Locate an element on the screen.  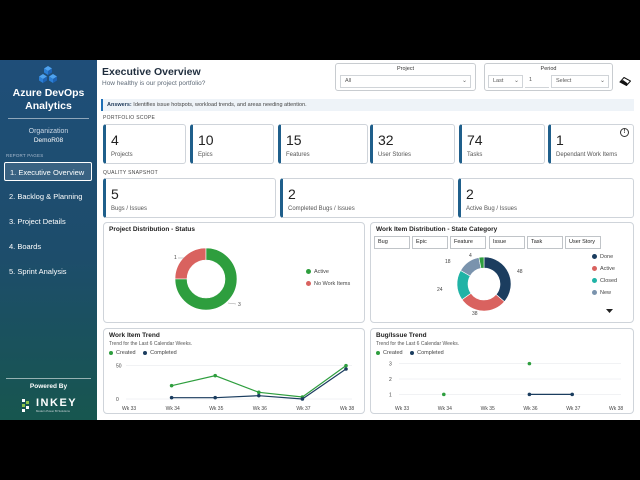
kpi-value: 4 is located at coordinates (115, 140).